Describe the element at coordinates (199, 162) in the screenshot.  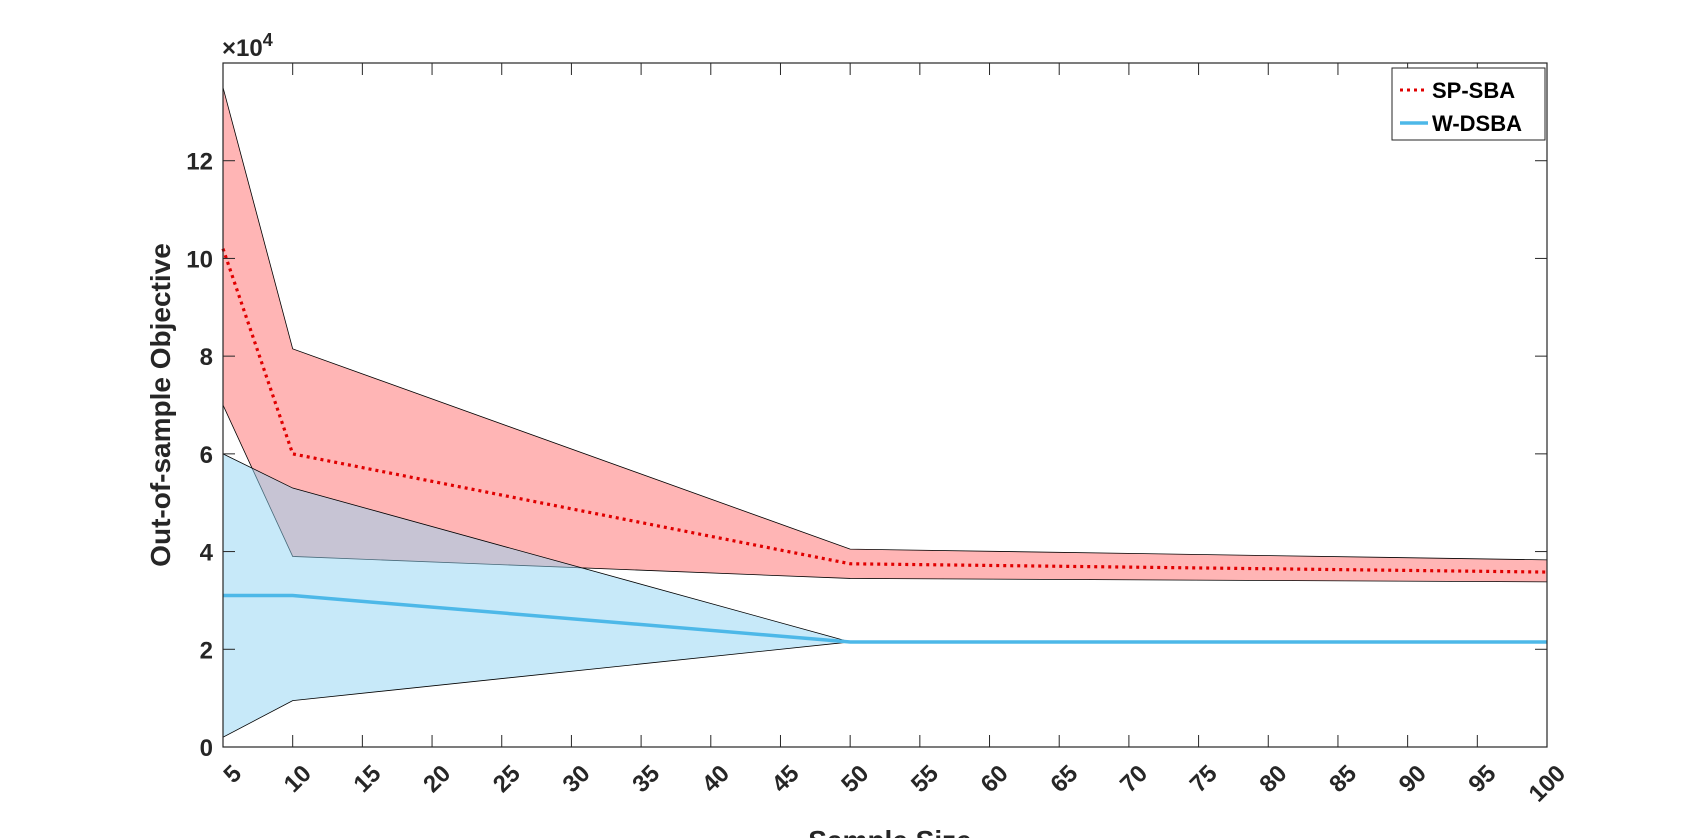
I see `y-tick-label: 12` at that location.